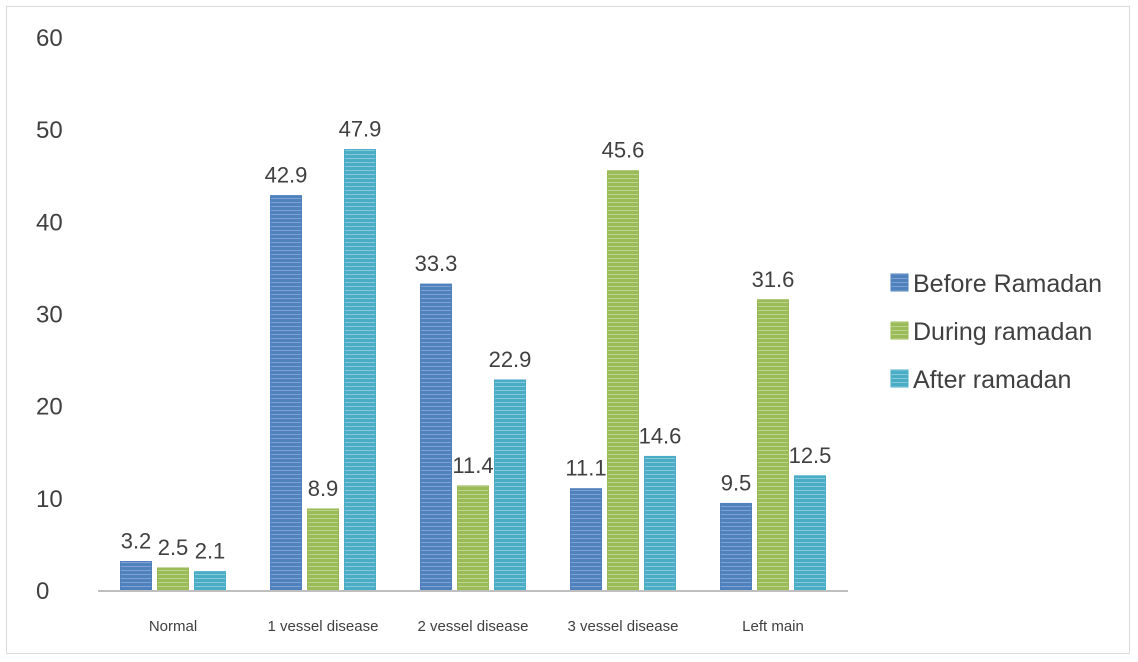  What do you see at coordinates (136, 541) in the screenshot?
I see `data-label: 3.2` at bounding box center [136, 541].